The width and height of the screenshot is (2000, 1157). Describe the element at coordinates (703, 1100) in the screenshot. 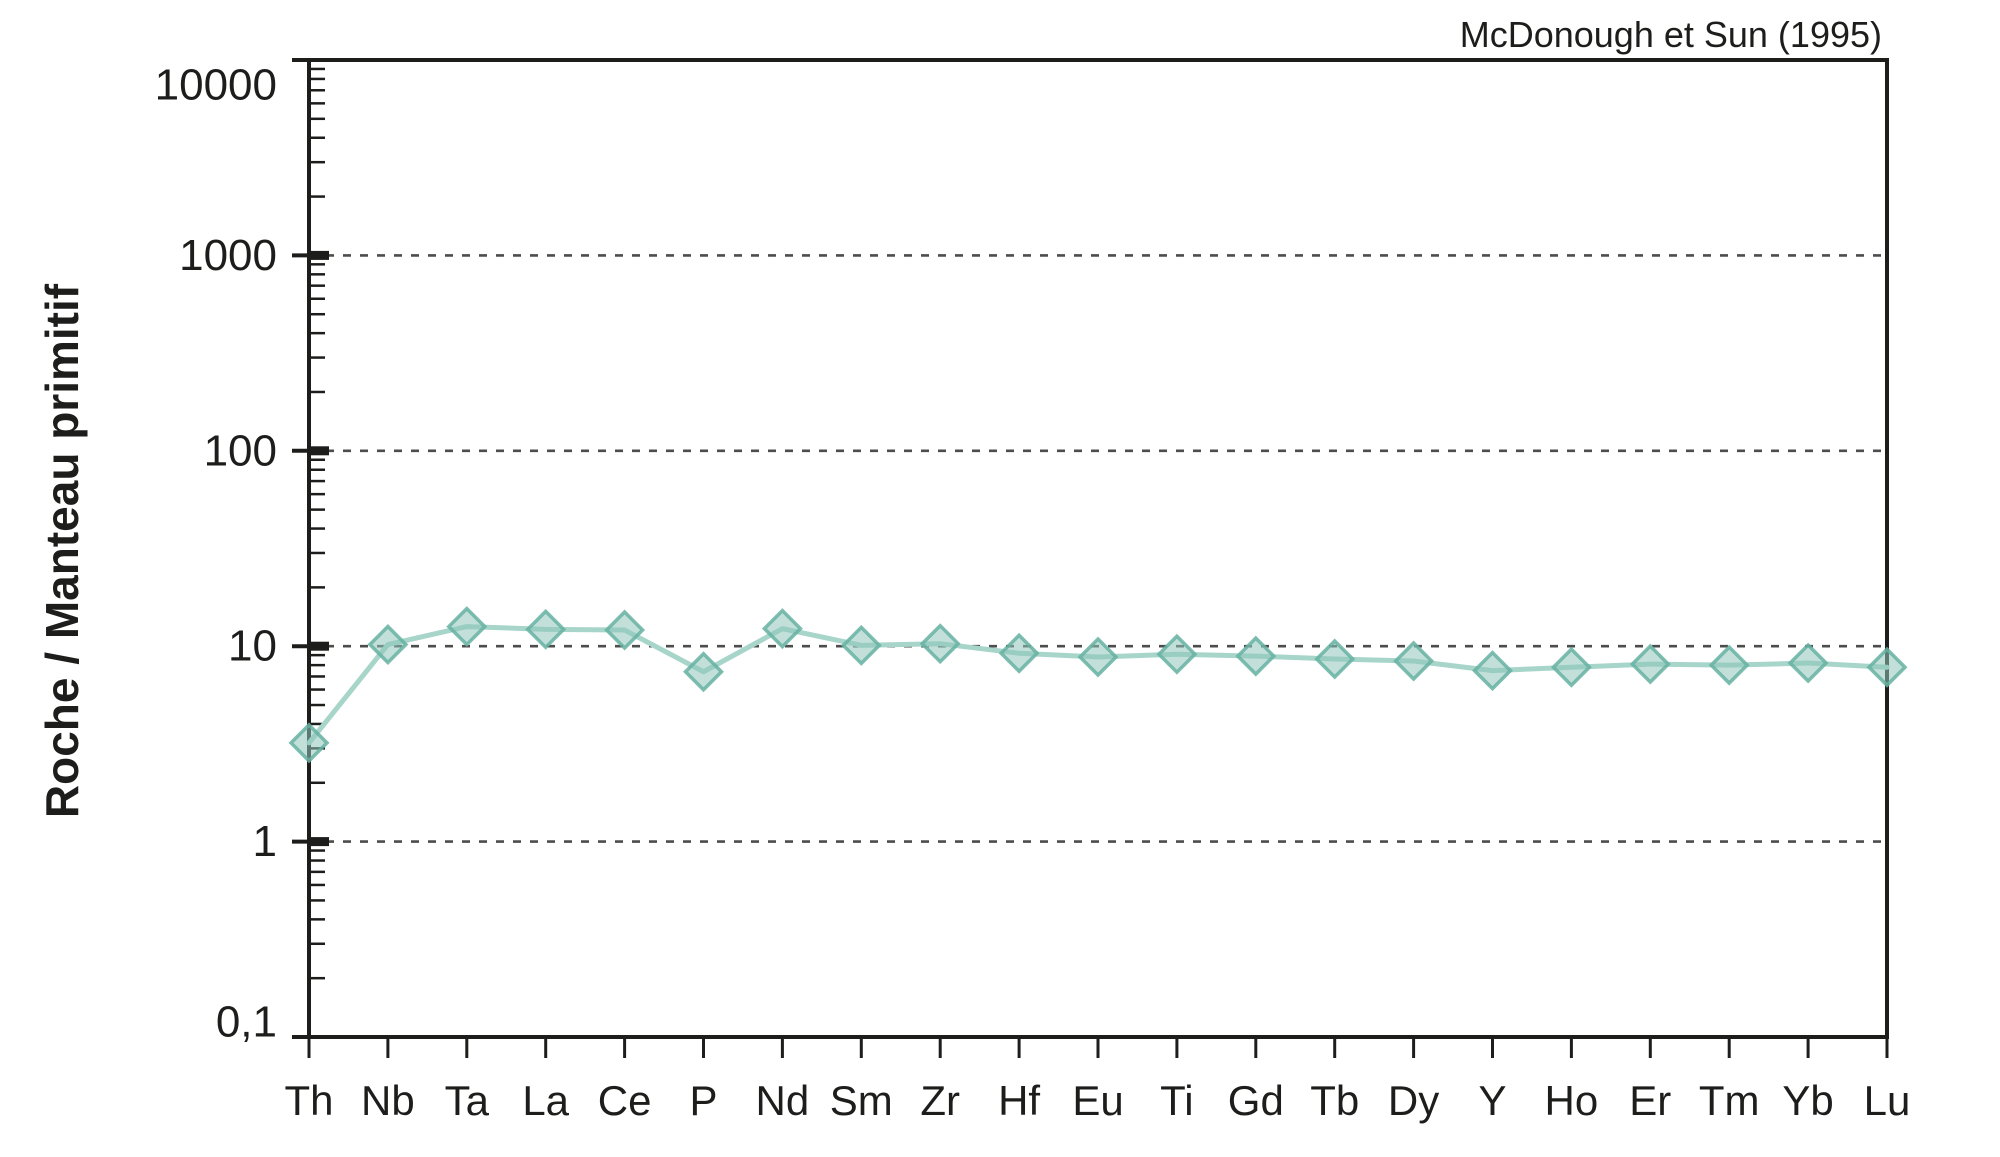

I see `x-tick-label: P` at that location.